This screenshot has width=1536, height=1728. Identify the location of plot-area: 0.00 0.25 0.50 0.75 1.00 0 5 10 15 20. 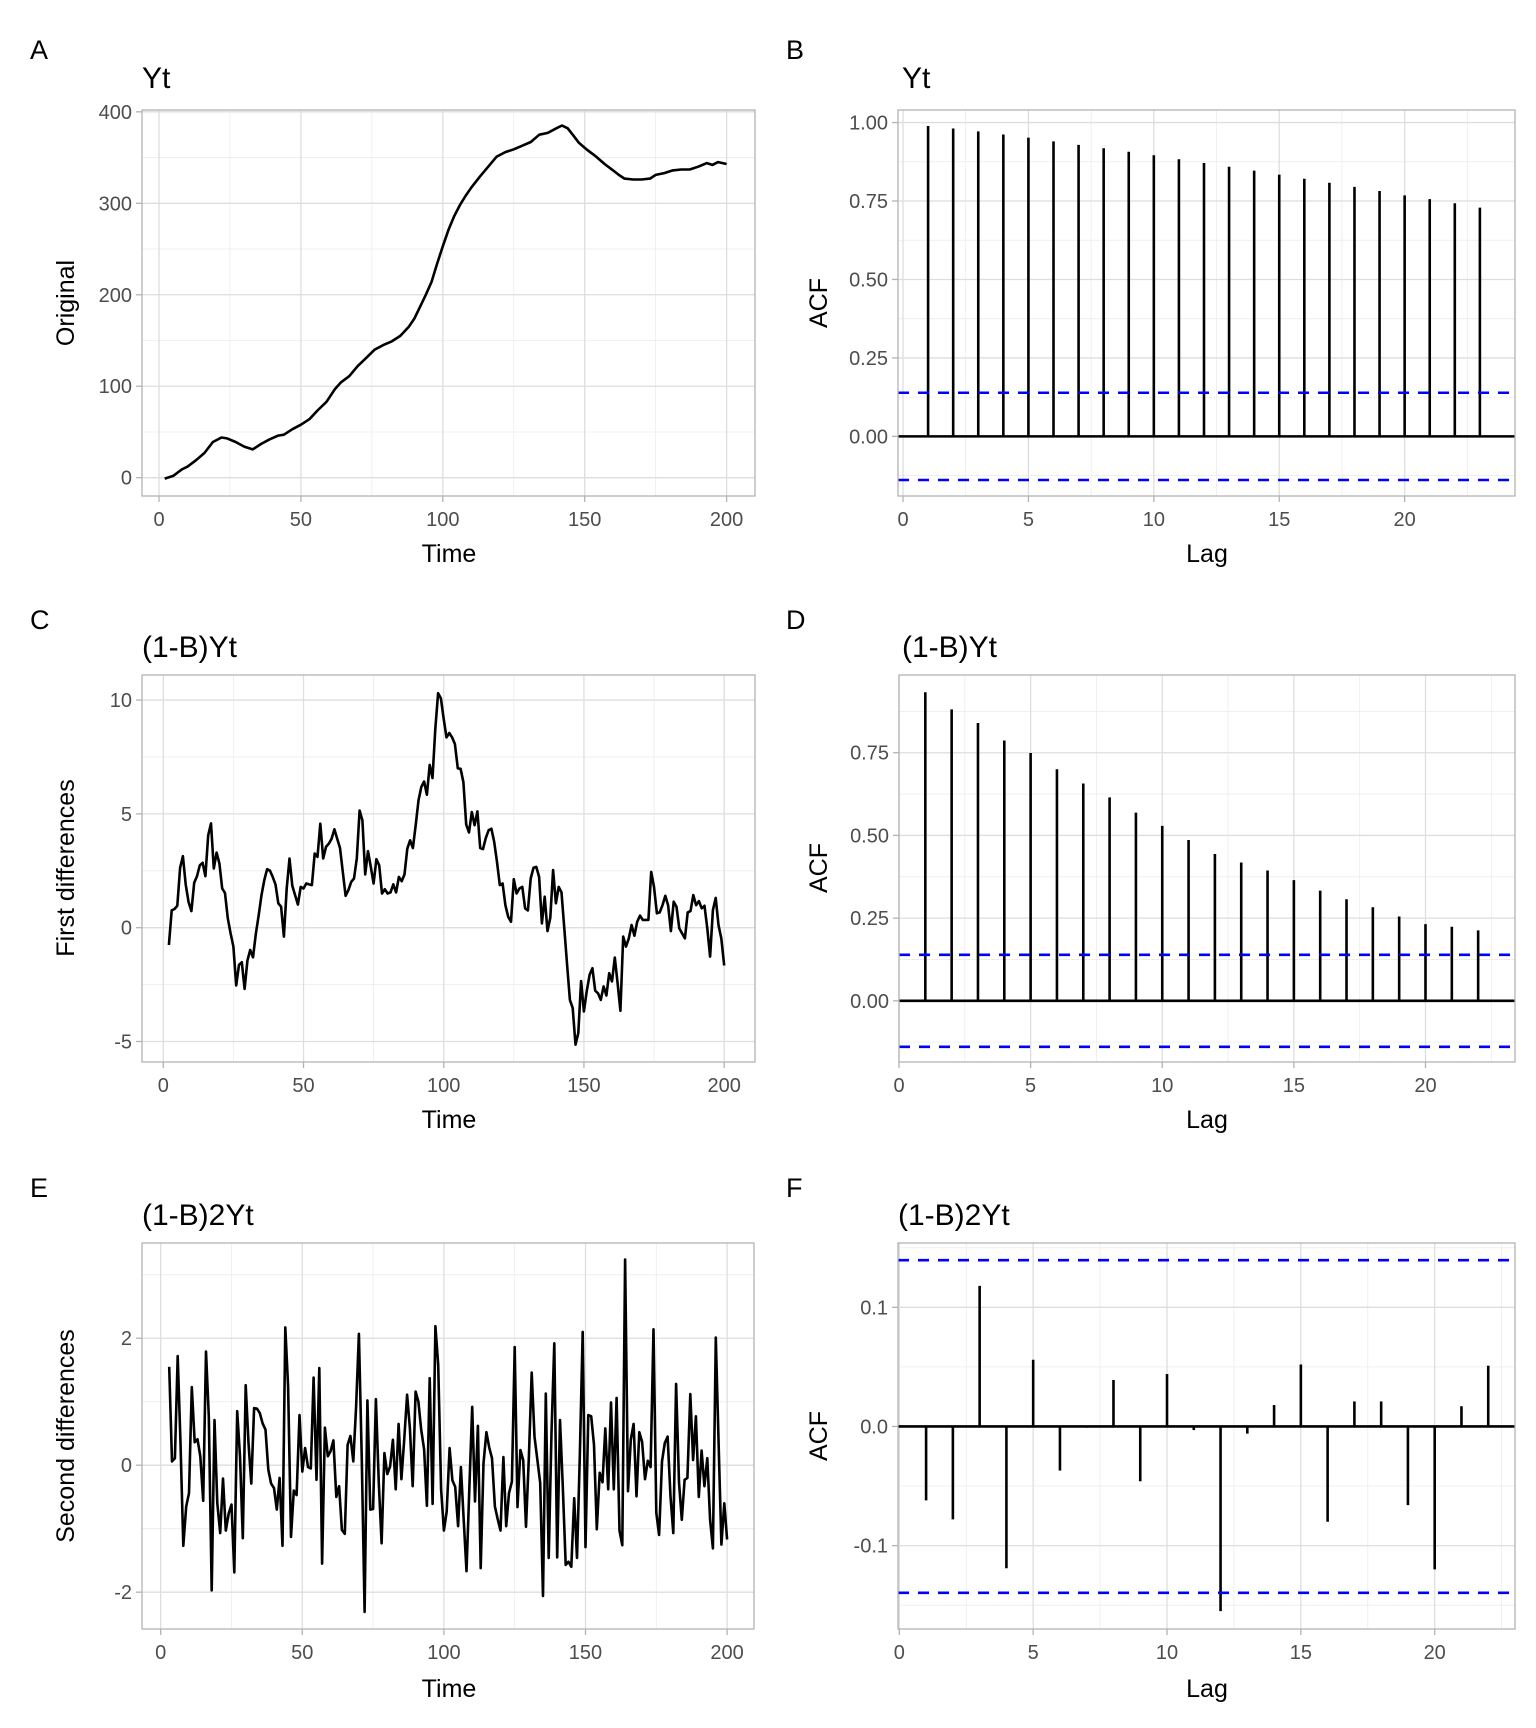
(1182, 320).